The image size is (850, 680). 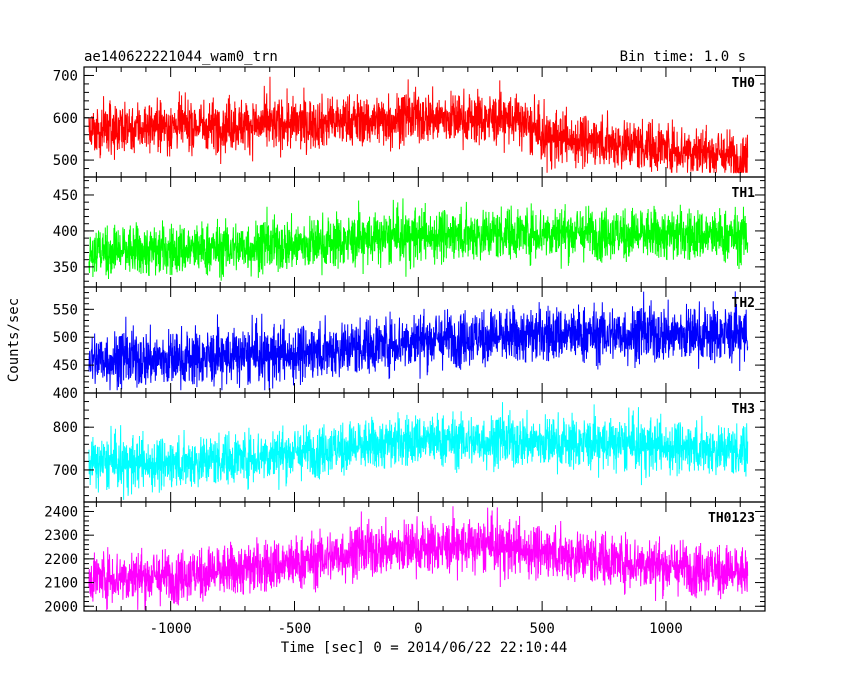 What do you see at coordinates (743, 303) in the screenshot?
I see `series-label-th2: TH2` at bounding box center [743, 303].